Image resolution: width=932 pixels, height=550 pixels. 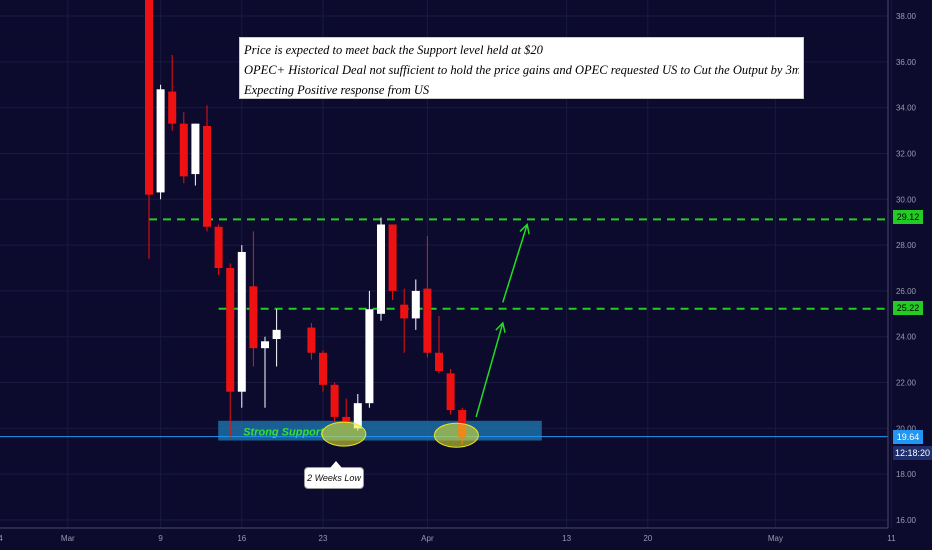 I want to click on y-tick-label: 26.00, so click(x=906, y=291).